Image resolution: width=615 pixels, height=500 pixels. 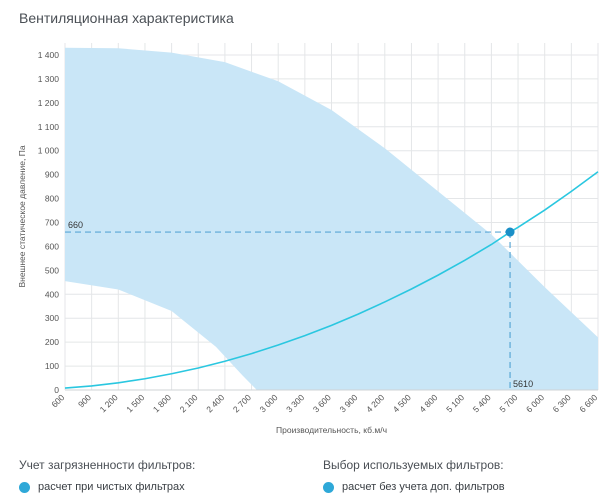 I want to click on no-extra-filters-option: расчет без учета доп. фильтров, so click(x=414, y=487).